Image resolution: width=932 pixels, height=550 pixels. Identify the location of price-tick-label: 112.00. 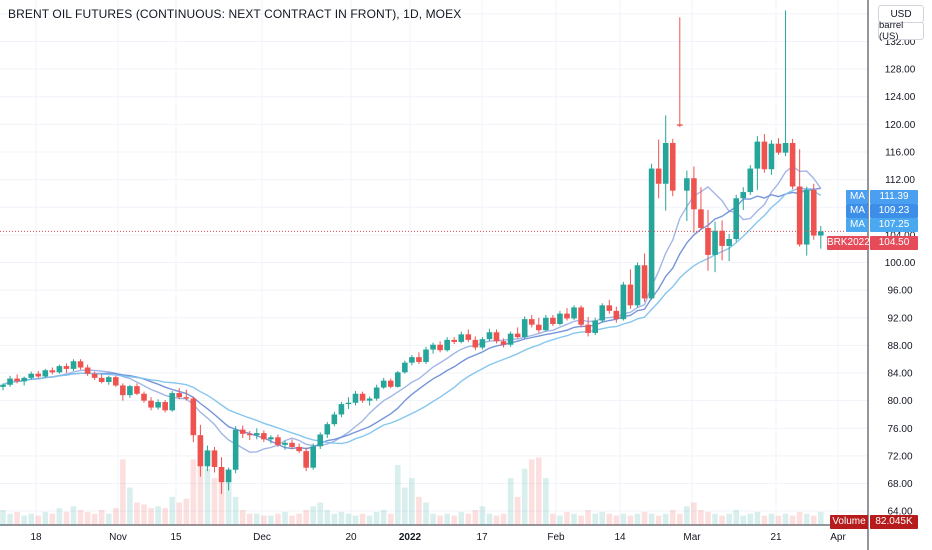
(900, 180).